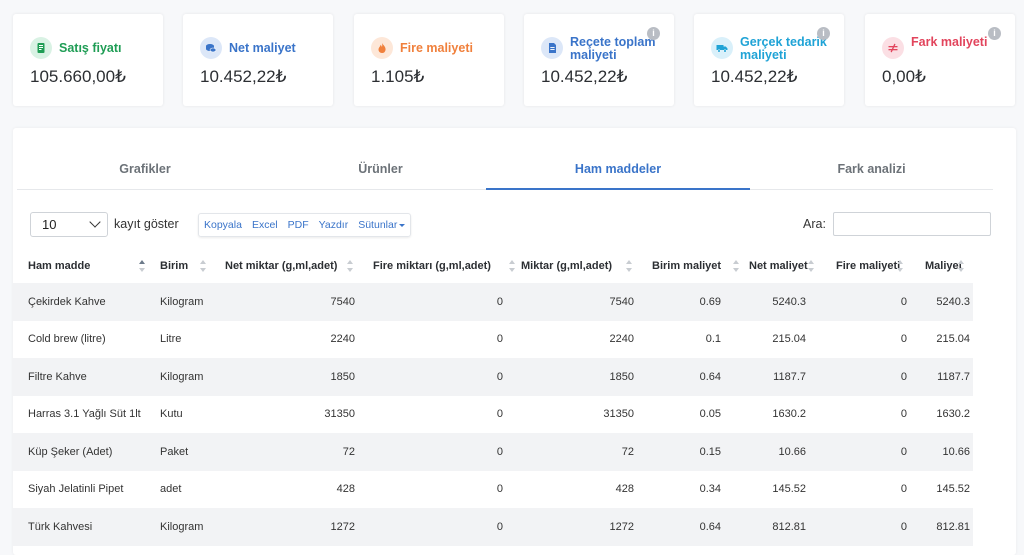 This screenshot has height=555, width=1024. I want to click on column-header: Birim maliyet, so click(688, 265).